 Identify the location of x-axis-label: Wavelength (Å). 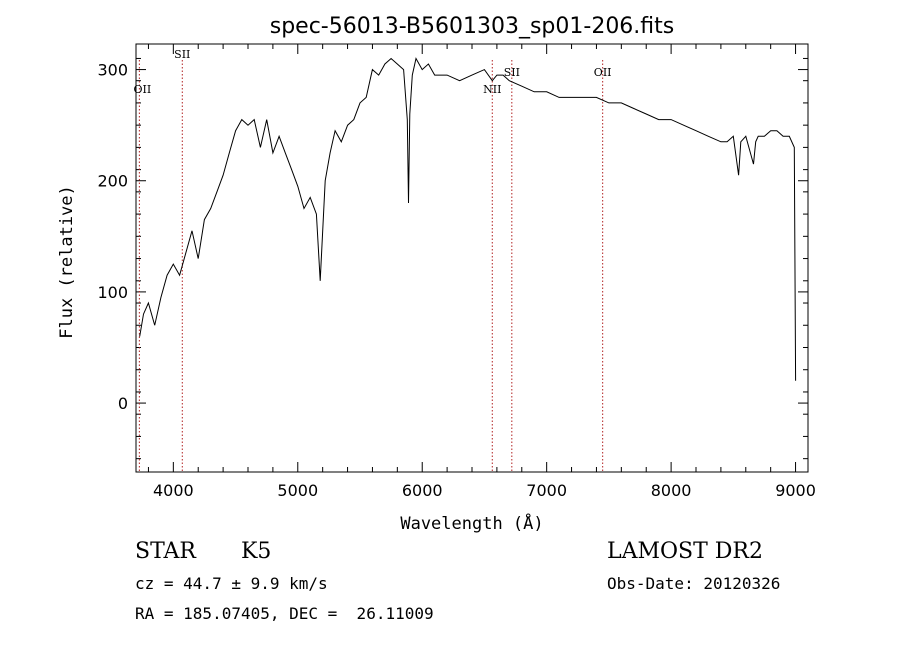
(471, 523).